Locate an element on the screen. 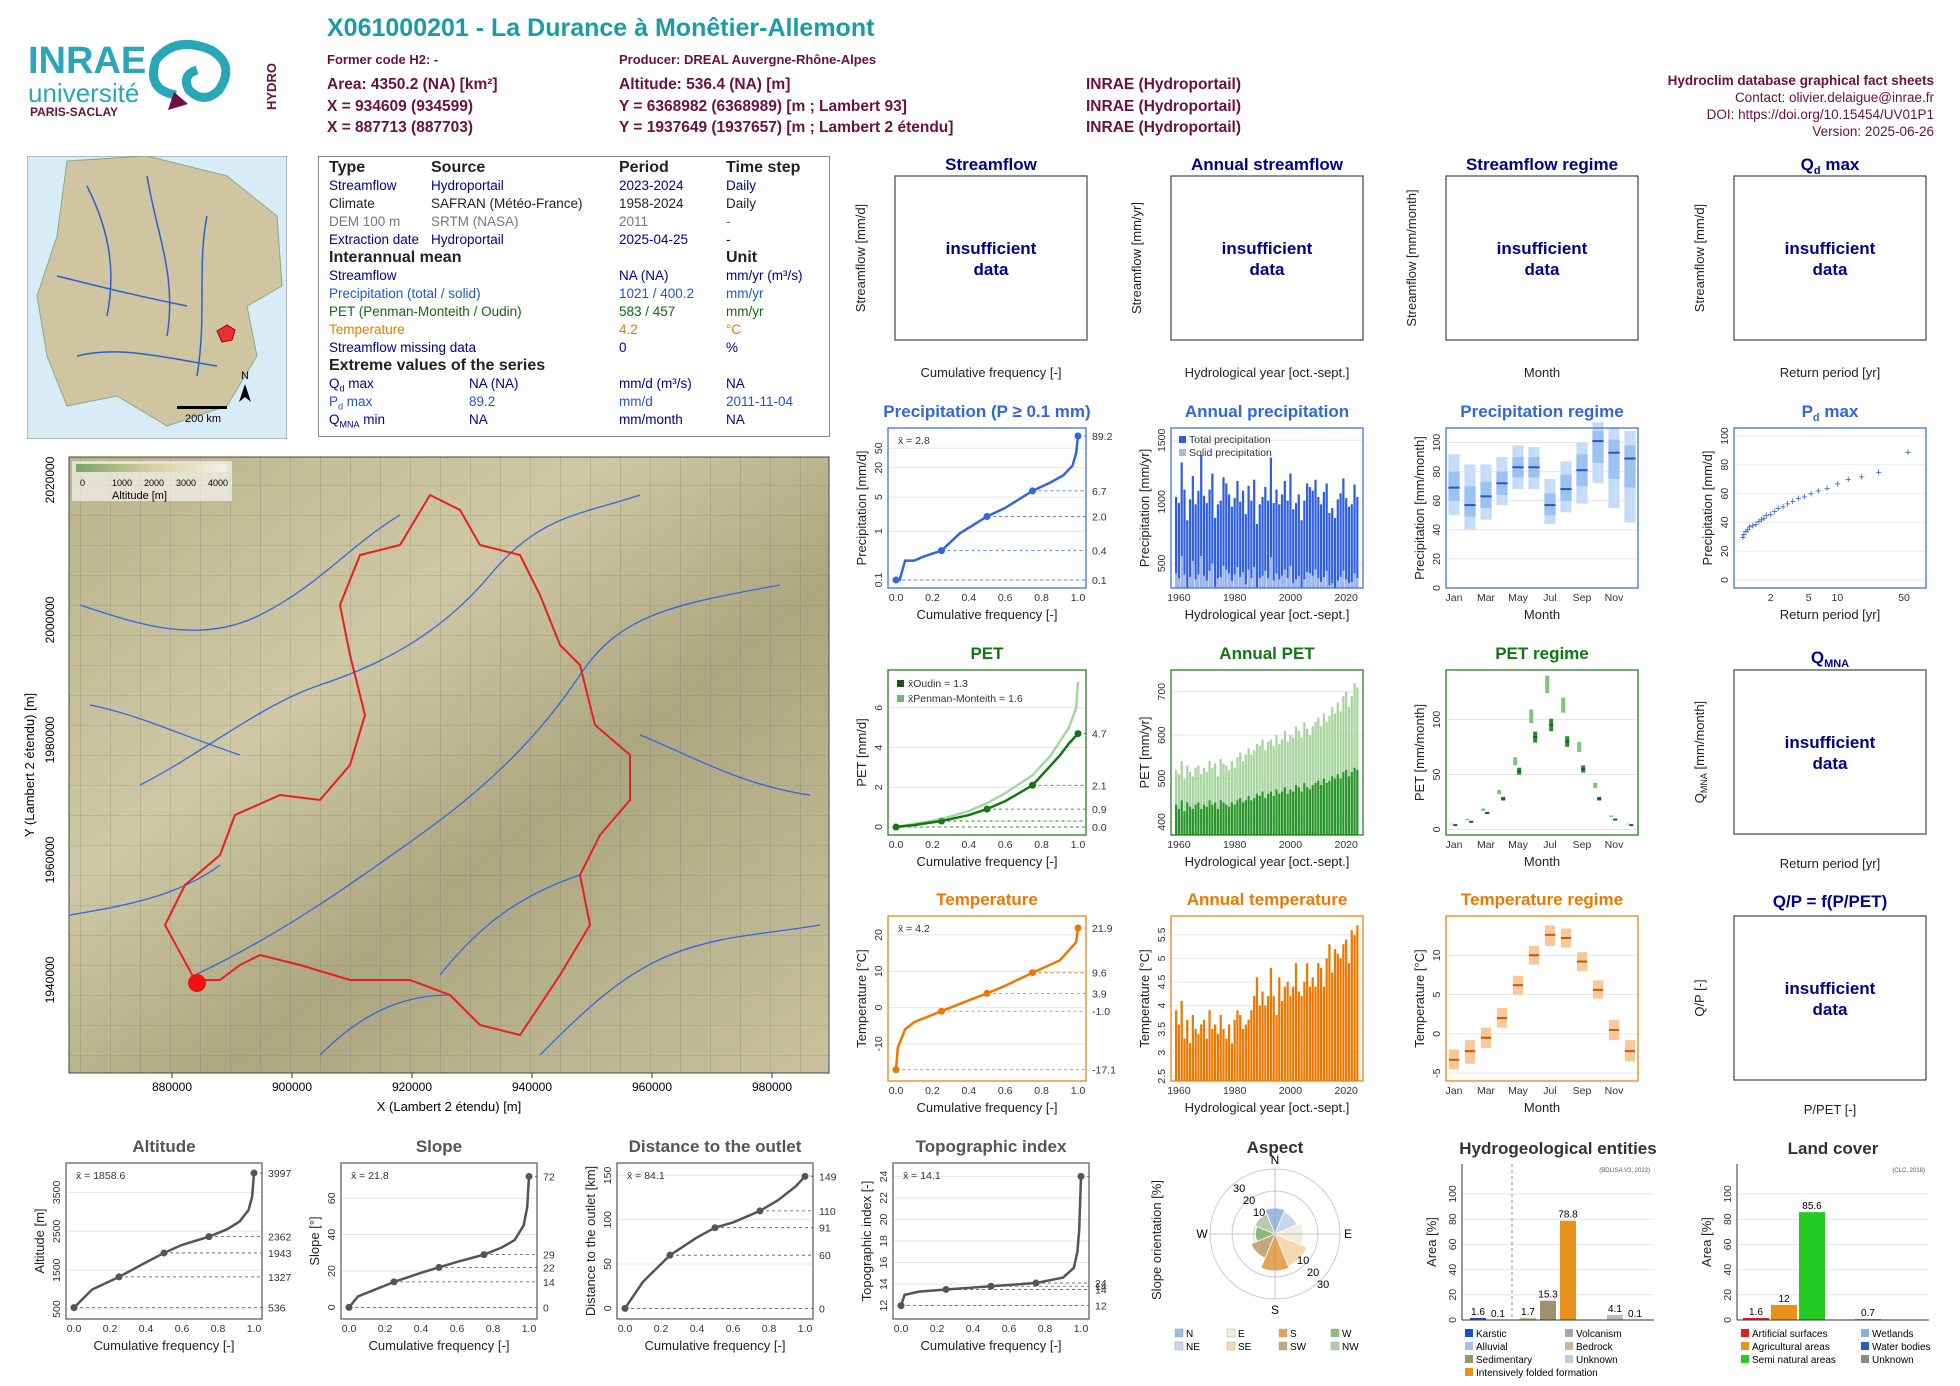 Image resolution: width=1960 pixels, height=1386 pixels. topo_index-line is located at coordinates (991, 1241).